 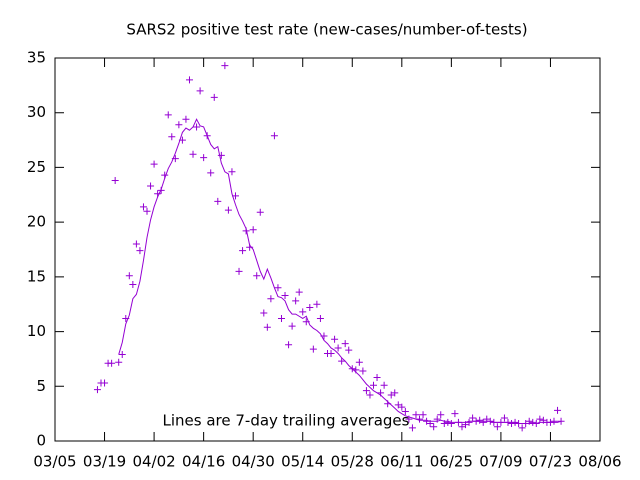 I want to click on y-tick-label: 10, so click(x=36, y=331).